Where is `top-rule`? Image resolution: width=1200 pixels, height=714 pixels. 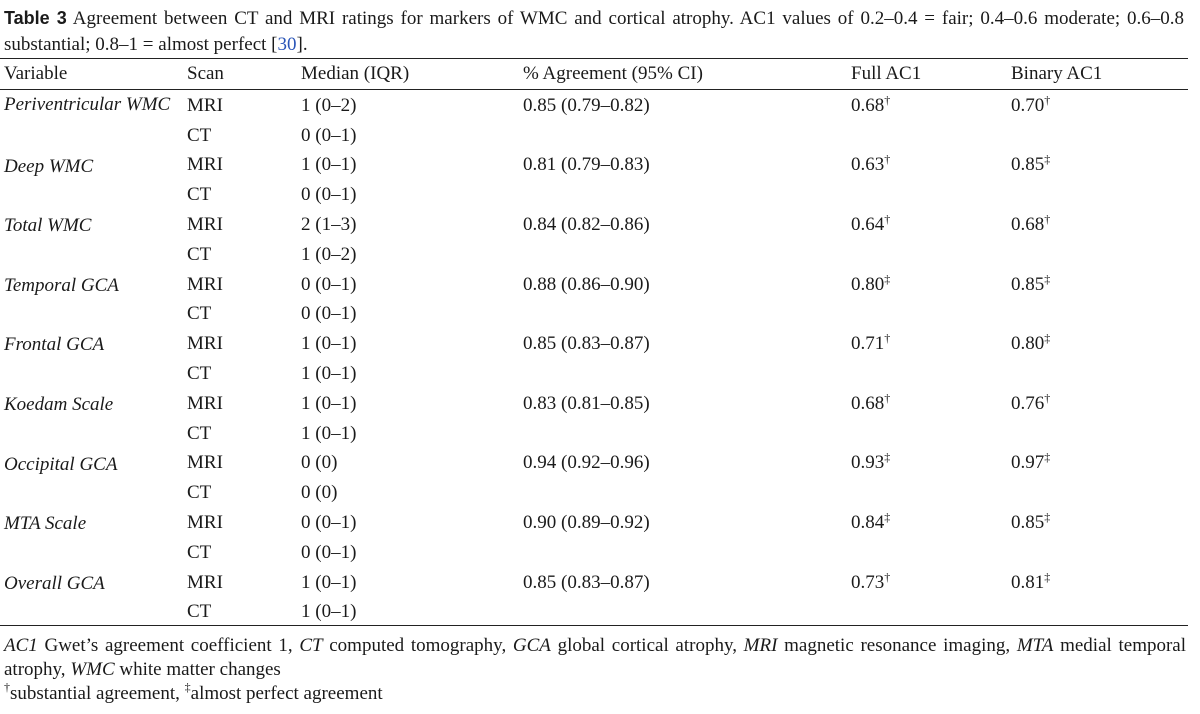
top-rule is located at coordinates (594, 58).